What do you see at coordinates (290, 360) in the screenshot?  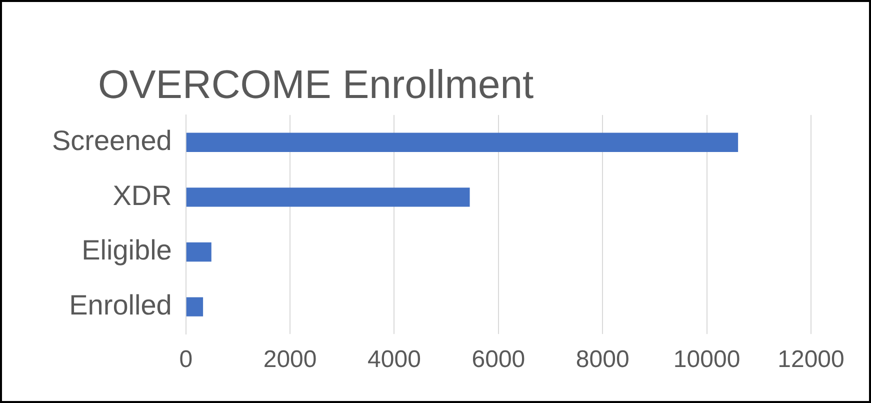 I see `x-tick-label: 2000` at bounding box center [290, 360].